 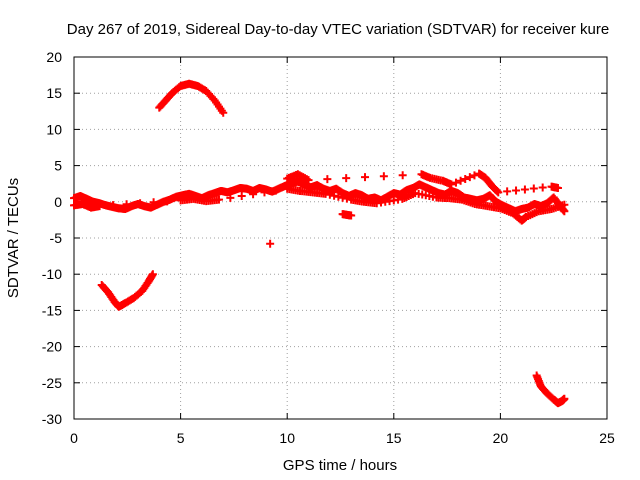 What do you see at coordinates (74, 438) in the screenshot?
I see `x-tick-label: 0` at bounding box center [74, 438].